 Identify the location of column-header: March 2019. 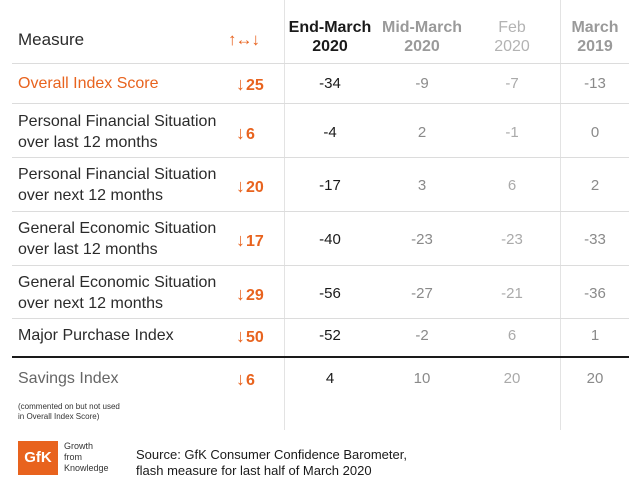
(593, 37).